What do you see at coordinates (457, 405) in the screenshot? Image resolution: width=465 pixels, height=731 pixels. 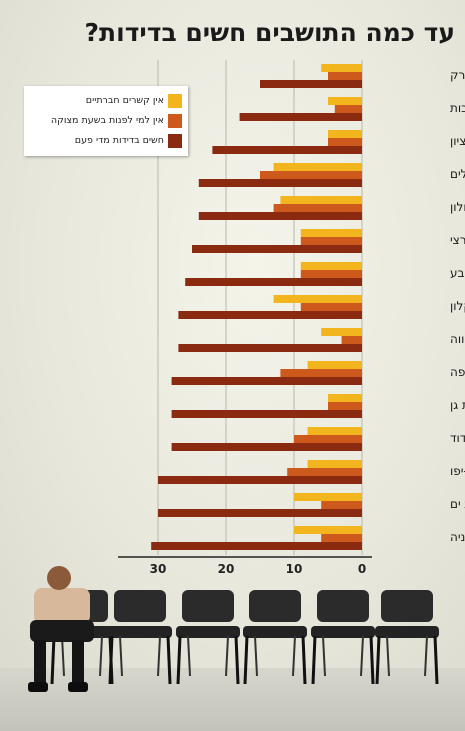 I see `category-label: רמת גן` at bounding box center [457, 405].